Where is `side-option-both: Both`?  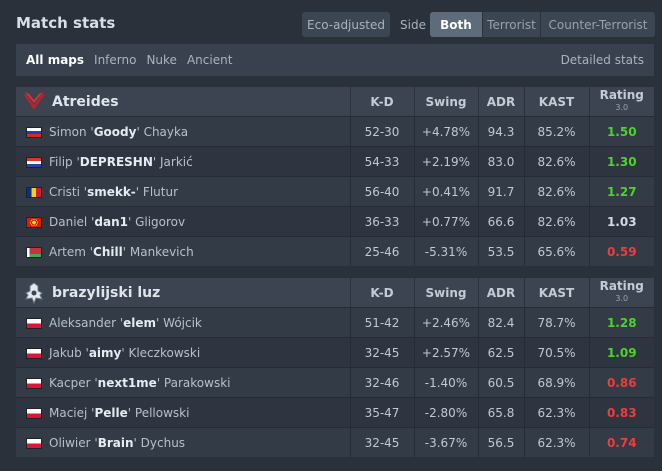
side-option-both: Both is located at coordinates (456, 24).